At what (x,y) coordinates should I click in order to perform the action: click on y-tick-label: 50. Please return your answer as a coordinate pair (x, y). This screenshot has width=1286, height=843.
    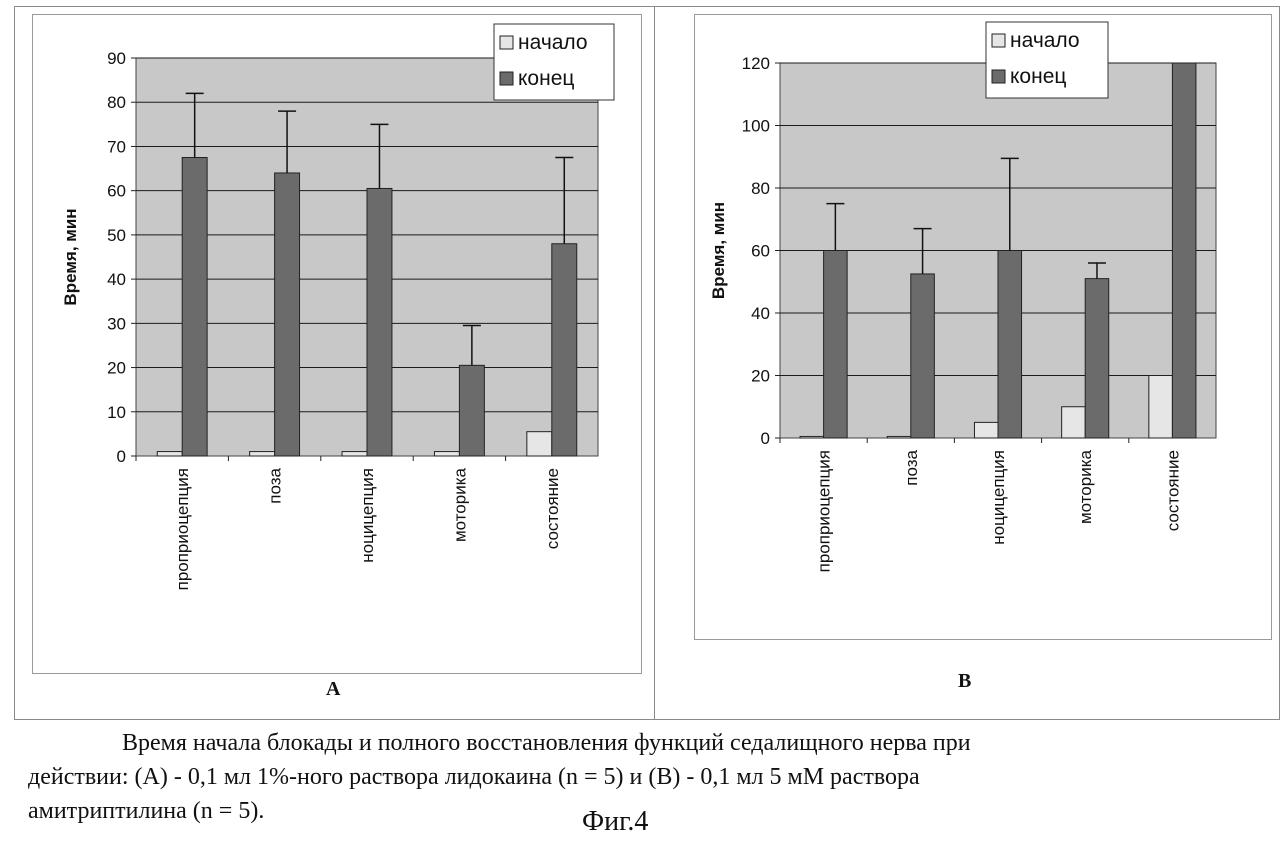
    Looking at the image, I should click on (116, 235).